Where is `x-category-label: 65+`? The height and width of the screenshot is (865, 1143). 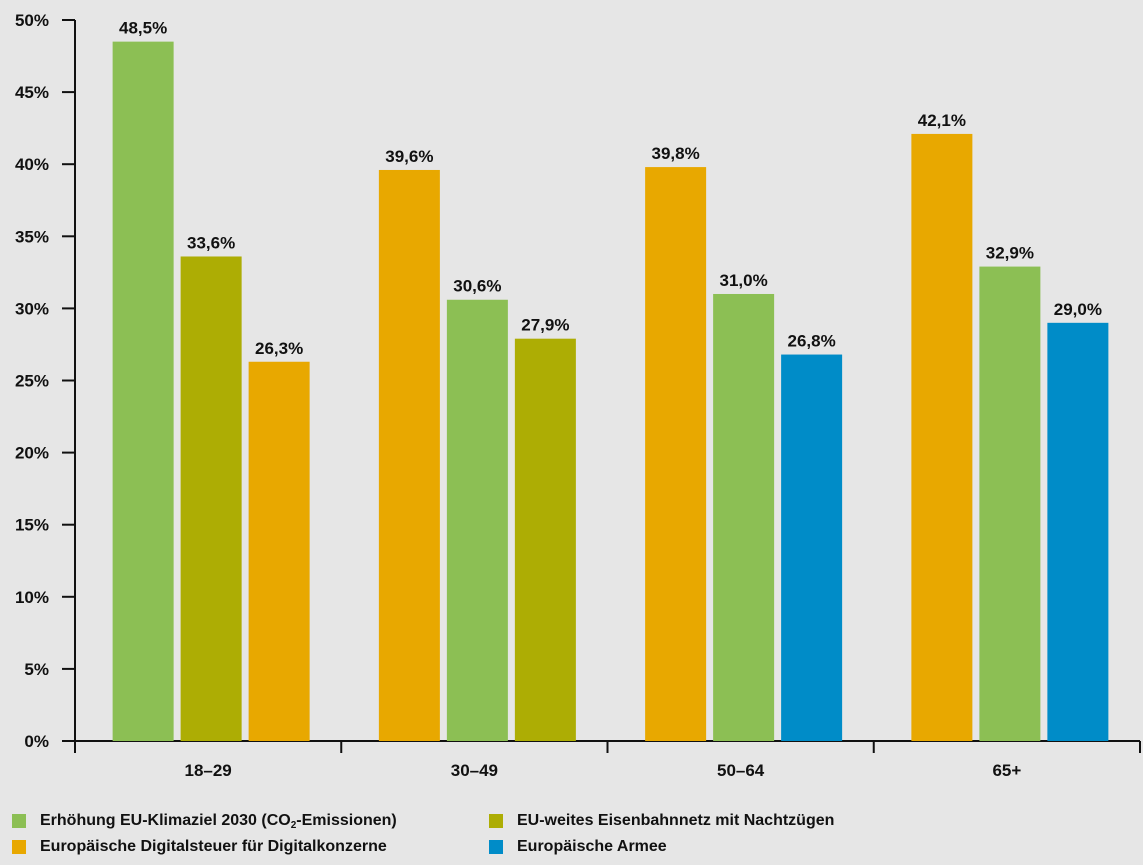 x-category-label: 65+ is located at coordinates (1006, 770).